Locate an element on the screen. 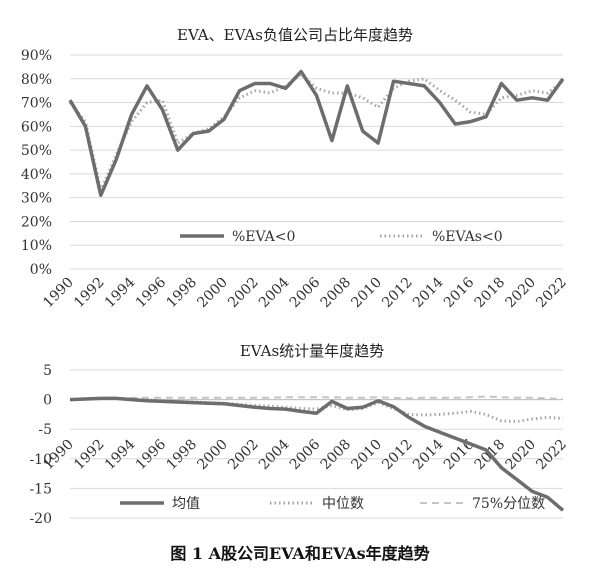  y-tick-label: 80% is located at coordinates (36, 80).